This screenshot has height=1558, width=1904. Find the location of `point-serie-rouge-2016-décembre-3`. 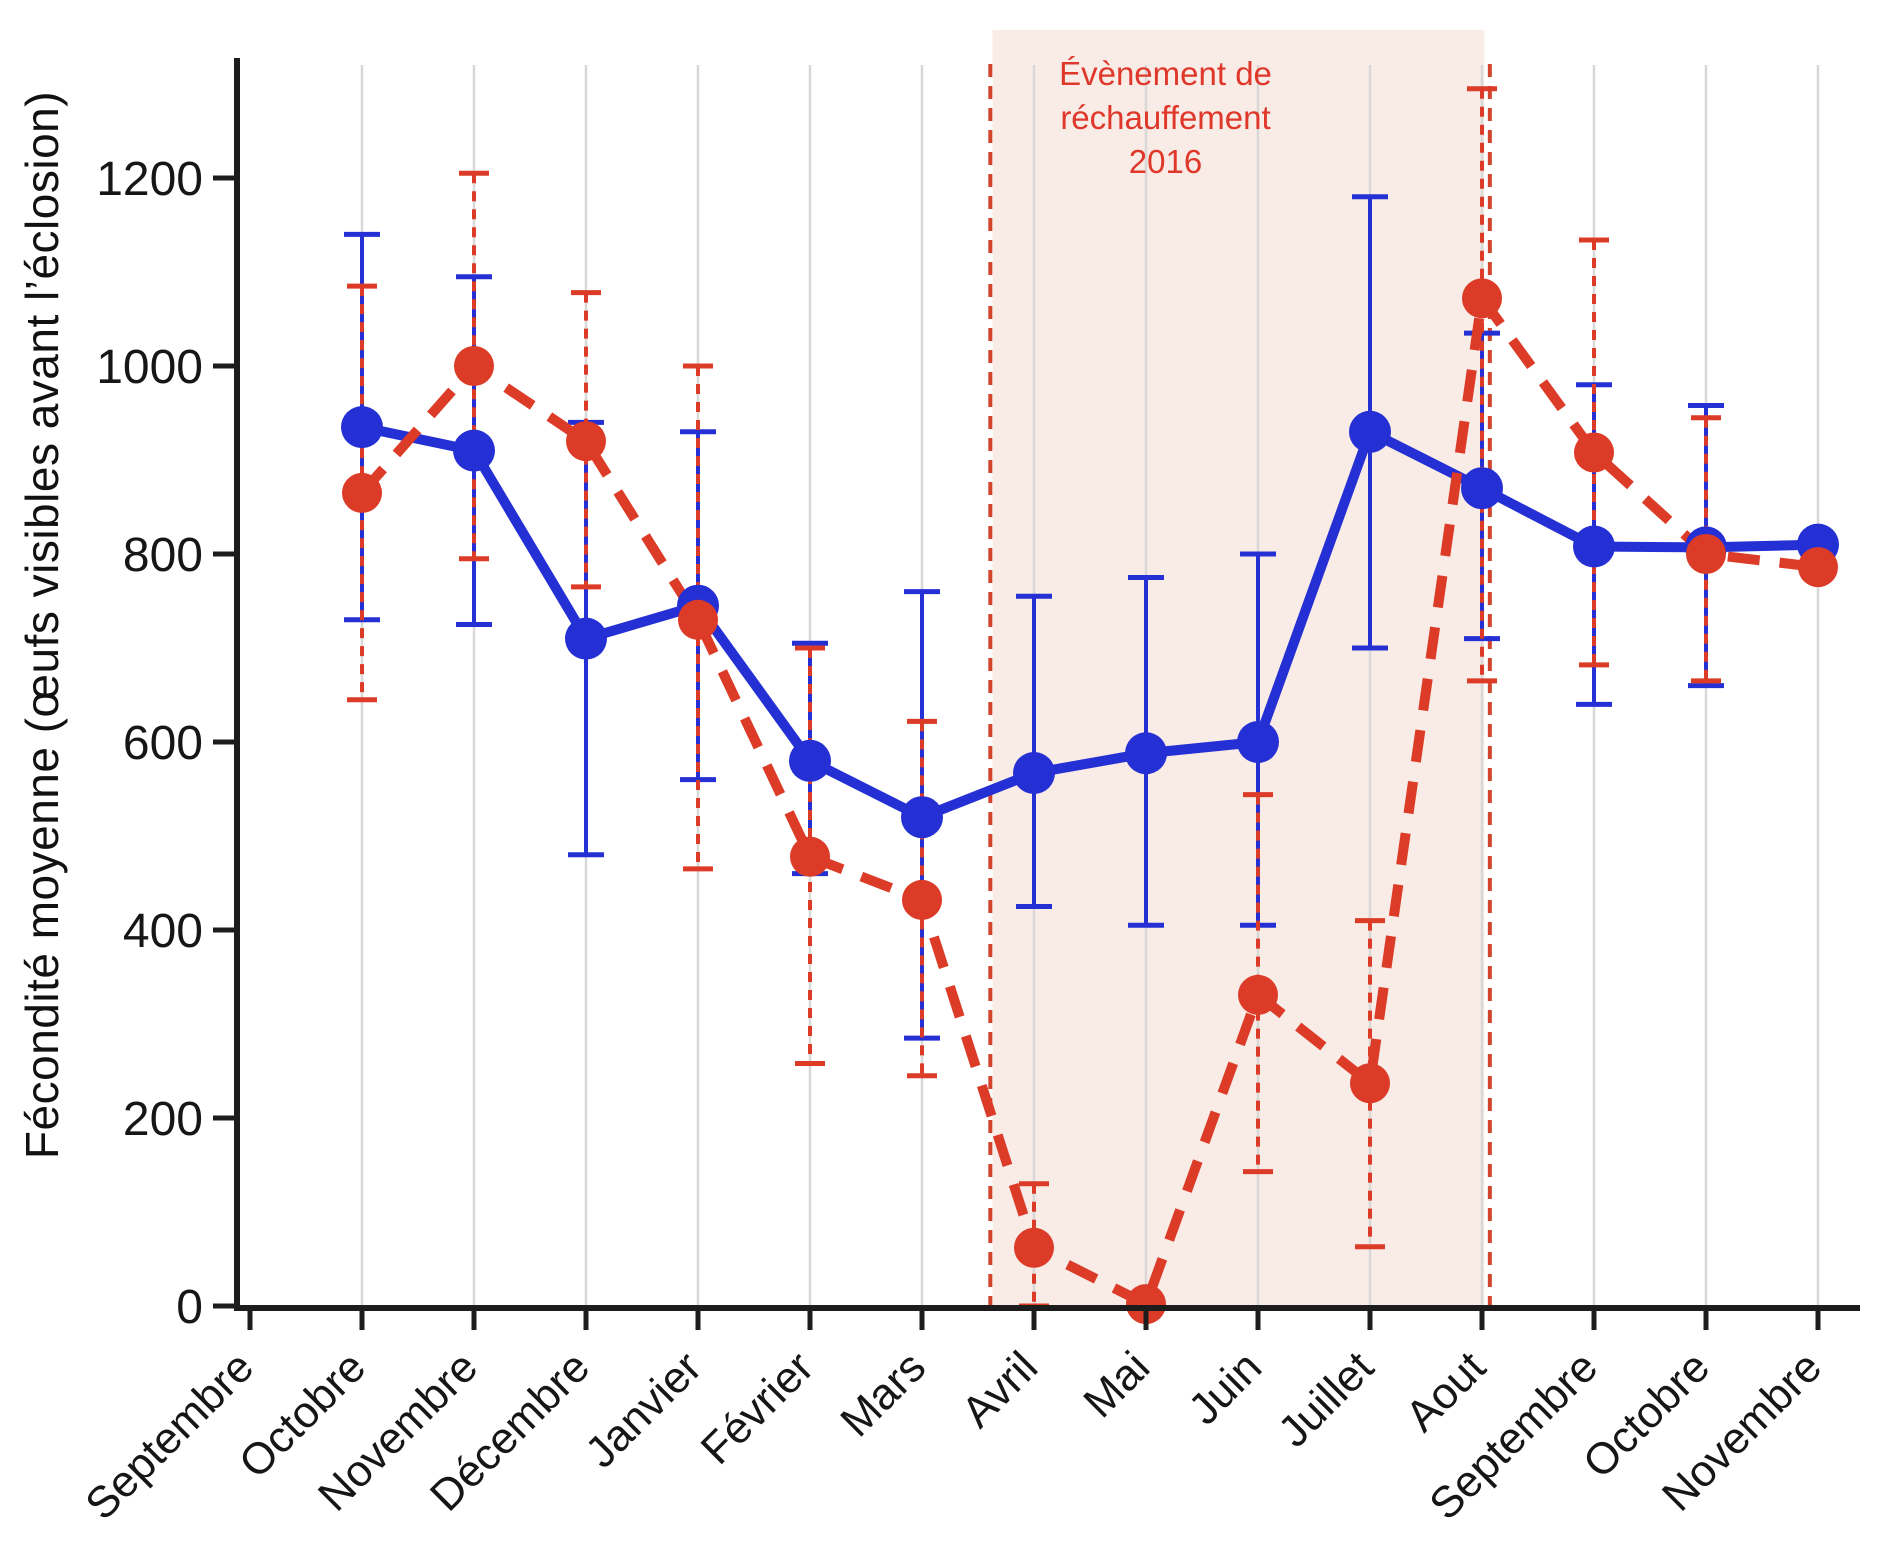

point-serie-rouge-2016-décembre-3 is located at coordinates (586, 441).